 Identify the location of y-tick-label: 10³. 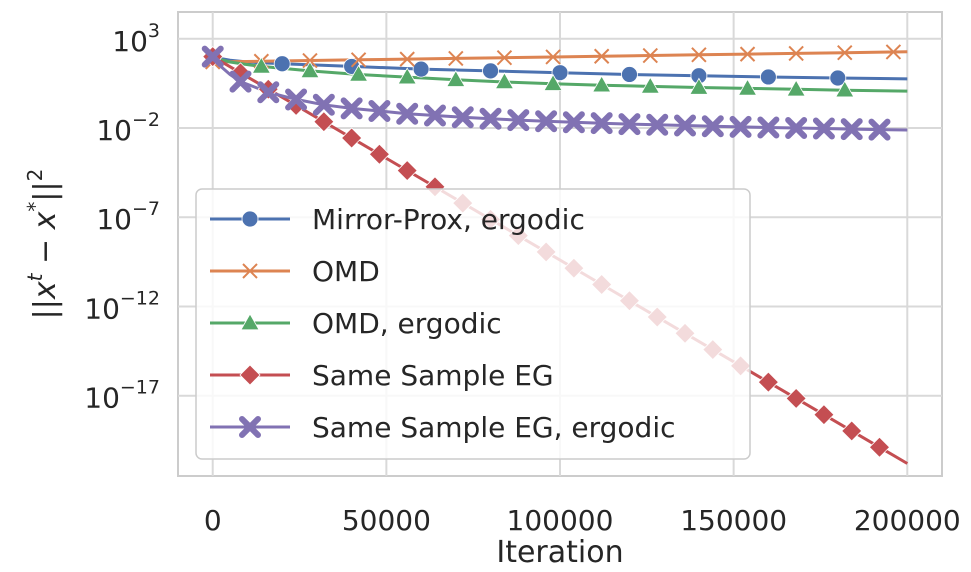
(136, 39).